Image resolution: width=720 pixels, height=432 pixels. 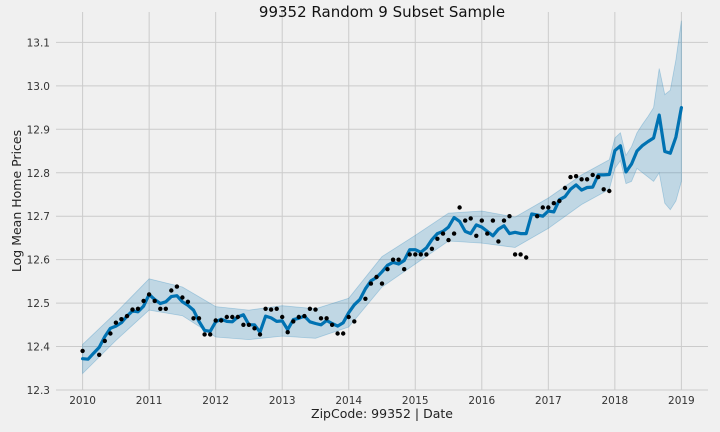 I want to click on x-tick-label: 2015, so click(x=415, y=401).